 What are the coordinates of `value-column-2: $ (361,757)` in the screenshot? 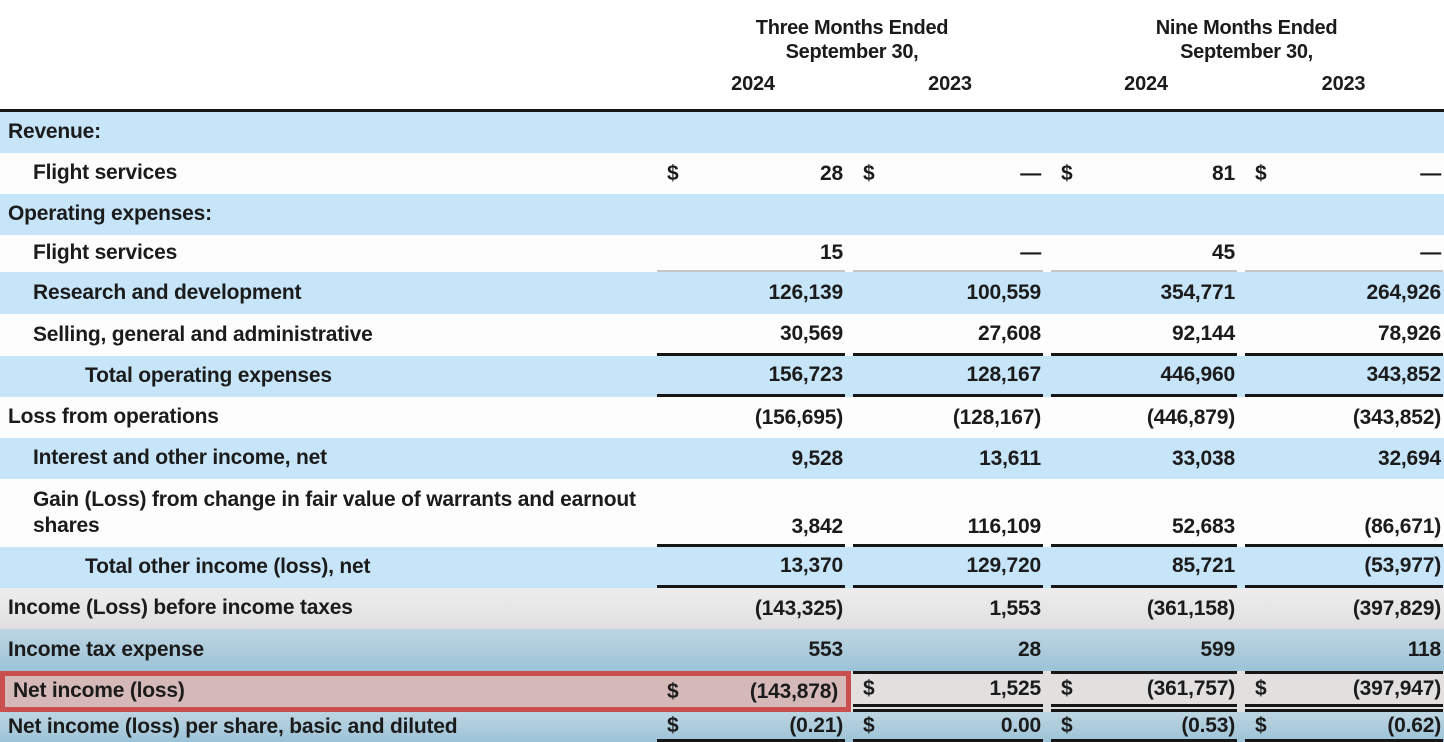 It's located at (1146, 691).